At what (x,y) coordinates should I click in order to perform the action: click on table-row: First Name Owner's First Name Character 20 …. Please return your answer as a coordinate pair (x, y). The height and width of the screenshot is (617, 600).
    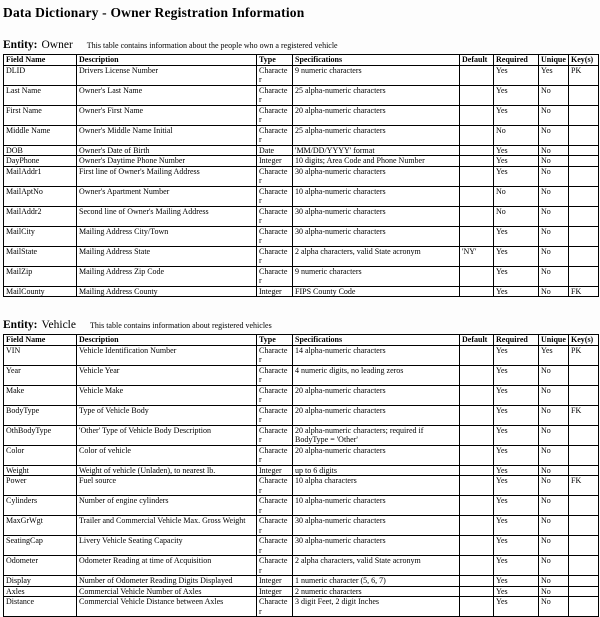
    Looking at the image, I should click on (301, 115).